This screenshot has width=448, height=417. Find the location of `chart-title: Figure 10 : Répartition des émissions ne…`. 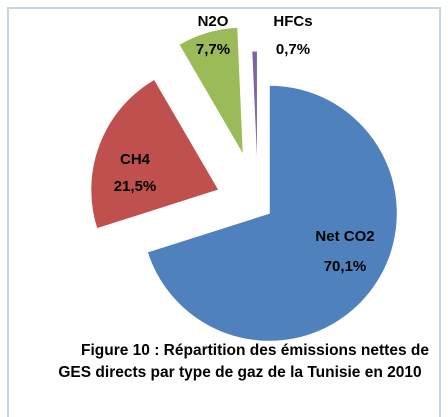

chart-title: Figure 10 : Répartition des émissions ne… is located at coordinates (243, 361).